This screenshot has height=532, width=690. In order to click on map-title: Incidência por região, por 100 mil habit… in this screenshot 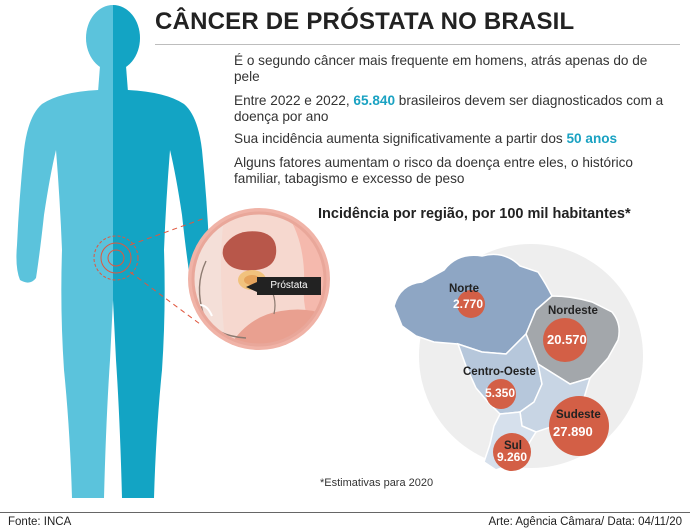, I will do `click(474, 214)`.